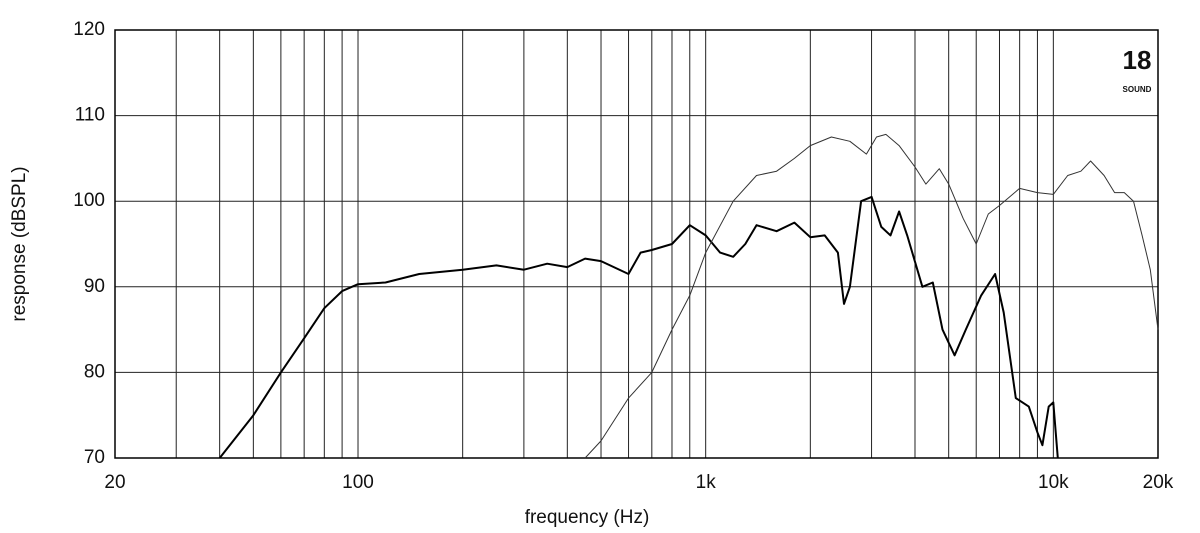 The width and height of the screenshot is (1200, 533). I want to click on x-tick-label: 100, so click(358, 482).